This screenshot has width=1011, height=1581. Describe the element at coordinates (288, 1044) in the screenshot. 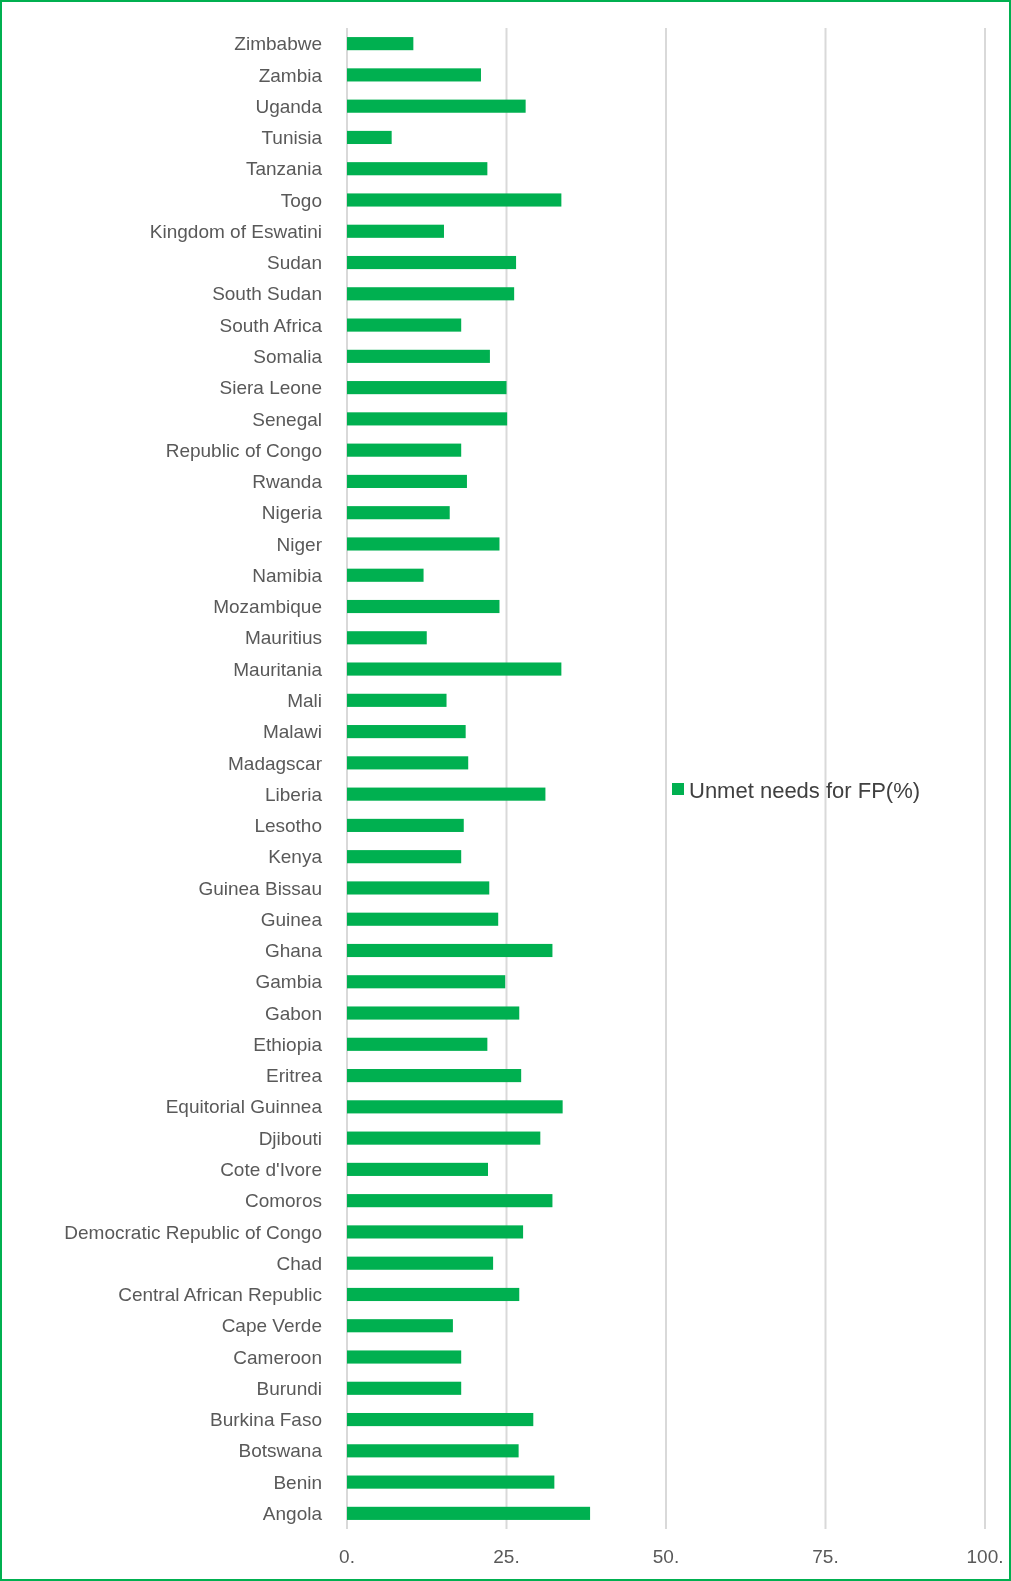

I see `y-tick-label: Ethiopia` at that location.